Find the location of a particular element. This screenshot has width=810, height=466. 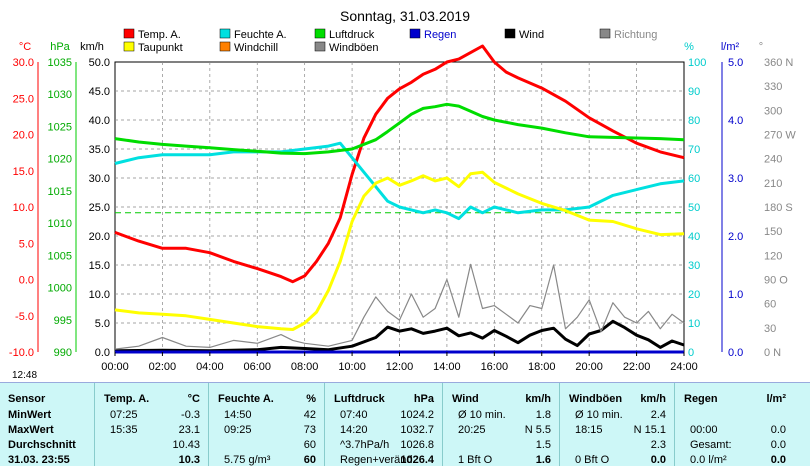

col-header-5: Windböen is located at coordinates (596, 399).